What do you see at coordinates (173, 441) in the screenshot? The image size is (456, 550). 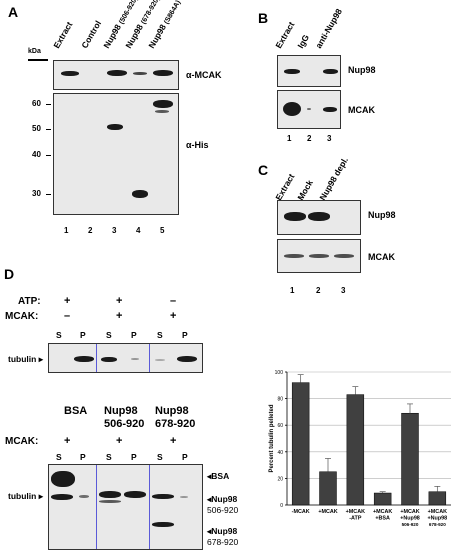 I see `mcak2-sign-3: +` at bounding box center [173, 441].